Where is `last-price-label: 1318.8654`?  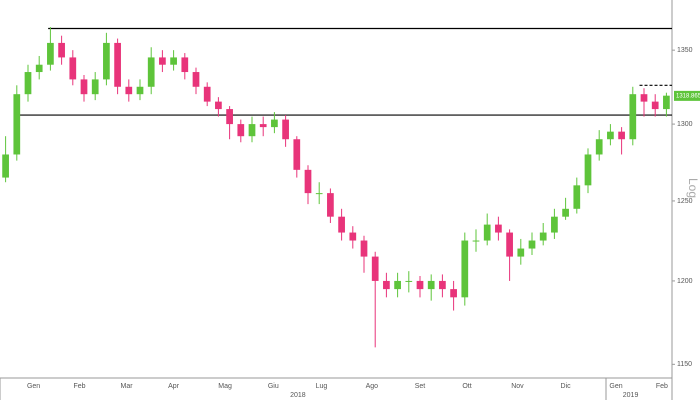
last-price-label: 1318.8654 is located at coordinates (688, 96).